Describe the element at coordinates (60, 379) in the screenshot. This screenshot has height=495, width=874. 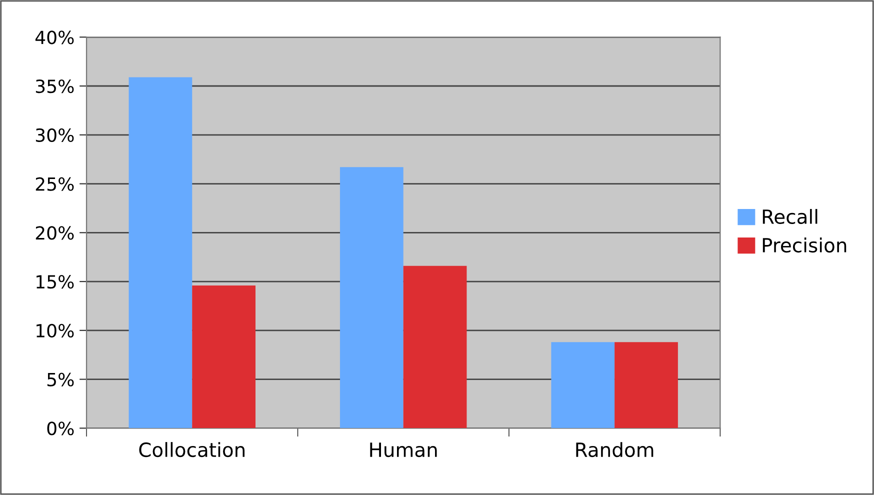
I see `y-tick-label: 5%` at that location.